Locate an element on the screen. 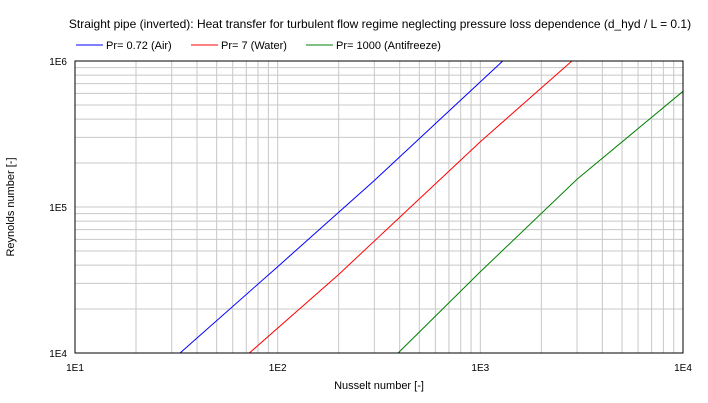 Image resolution: width=708 pixels, height=403 pixels. y-tick-label: 1E4 is located at coordinates (58, 354).